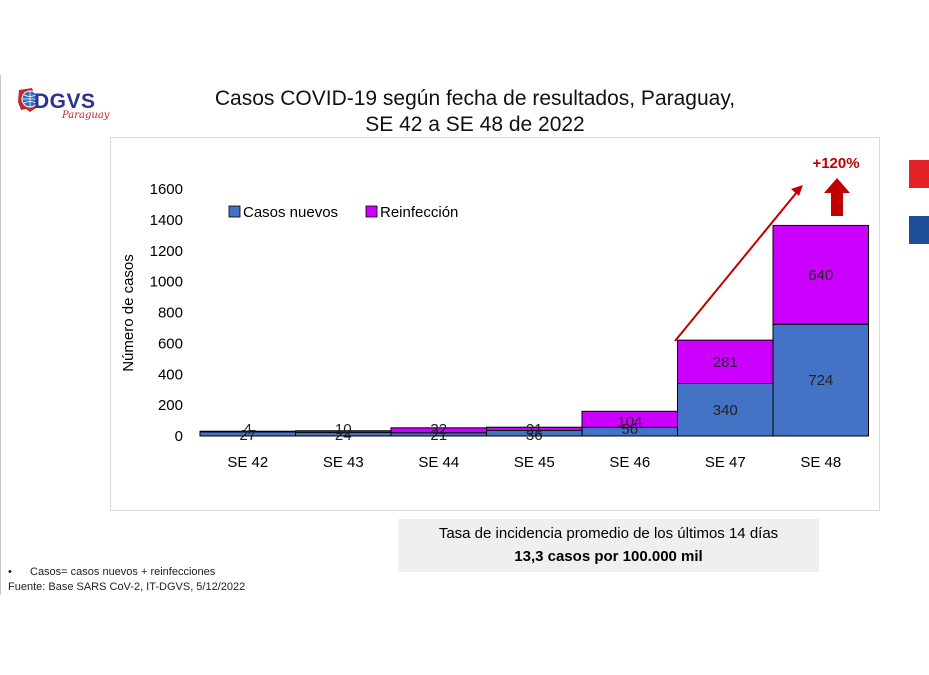 Image resolution: width=929 pixels, height=675 pixels. Describe the element at coordinates (820, 462) in the screenshot. I see `x-tick-label: SE 48` at that location.